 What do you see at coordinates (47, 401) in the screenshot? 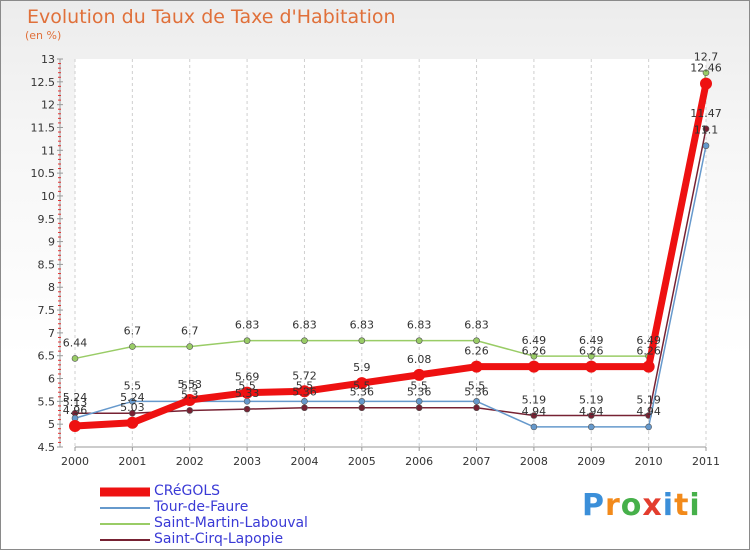
I see `y-tick-label: 5.5` at bounding box center [47, 401].